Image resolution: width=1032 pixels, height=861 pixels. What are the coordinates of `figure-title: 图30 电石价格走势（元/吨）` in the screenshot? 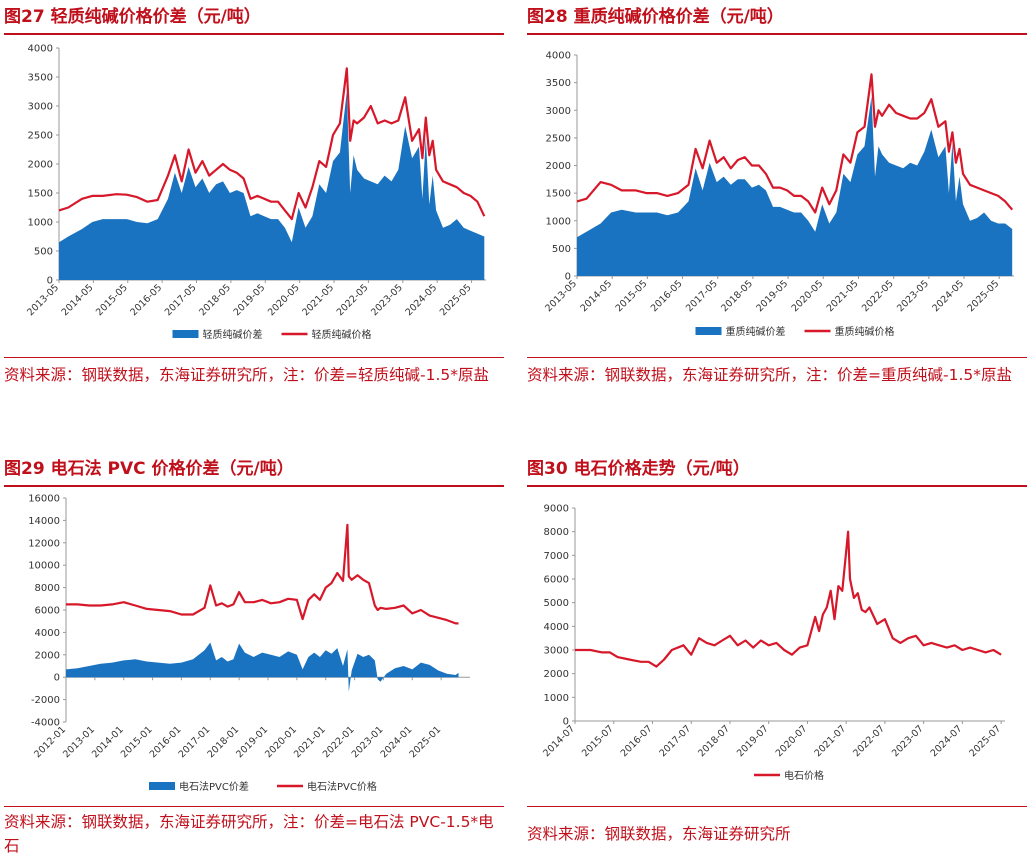 It's located at (638, 469).